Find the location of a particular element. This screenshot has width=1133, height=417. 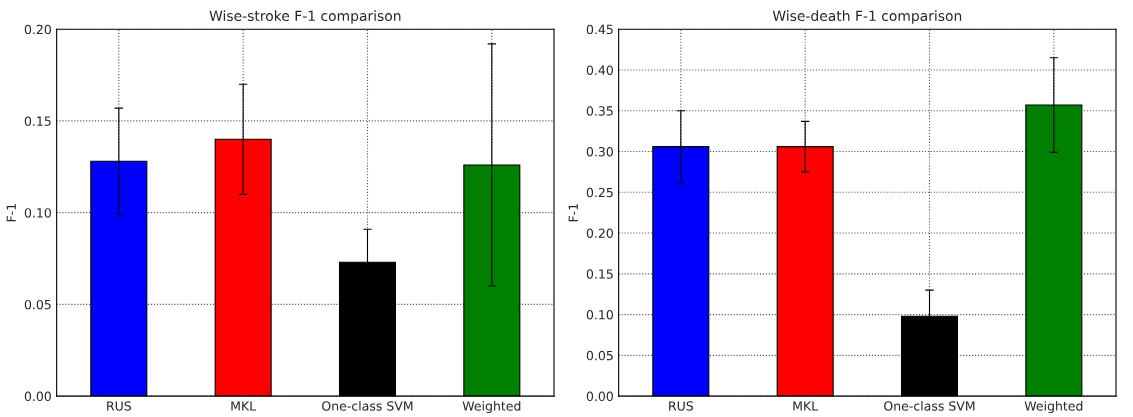

chart-title: Wise-death F-1 comparison is located at coordinates (867, 17).